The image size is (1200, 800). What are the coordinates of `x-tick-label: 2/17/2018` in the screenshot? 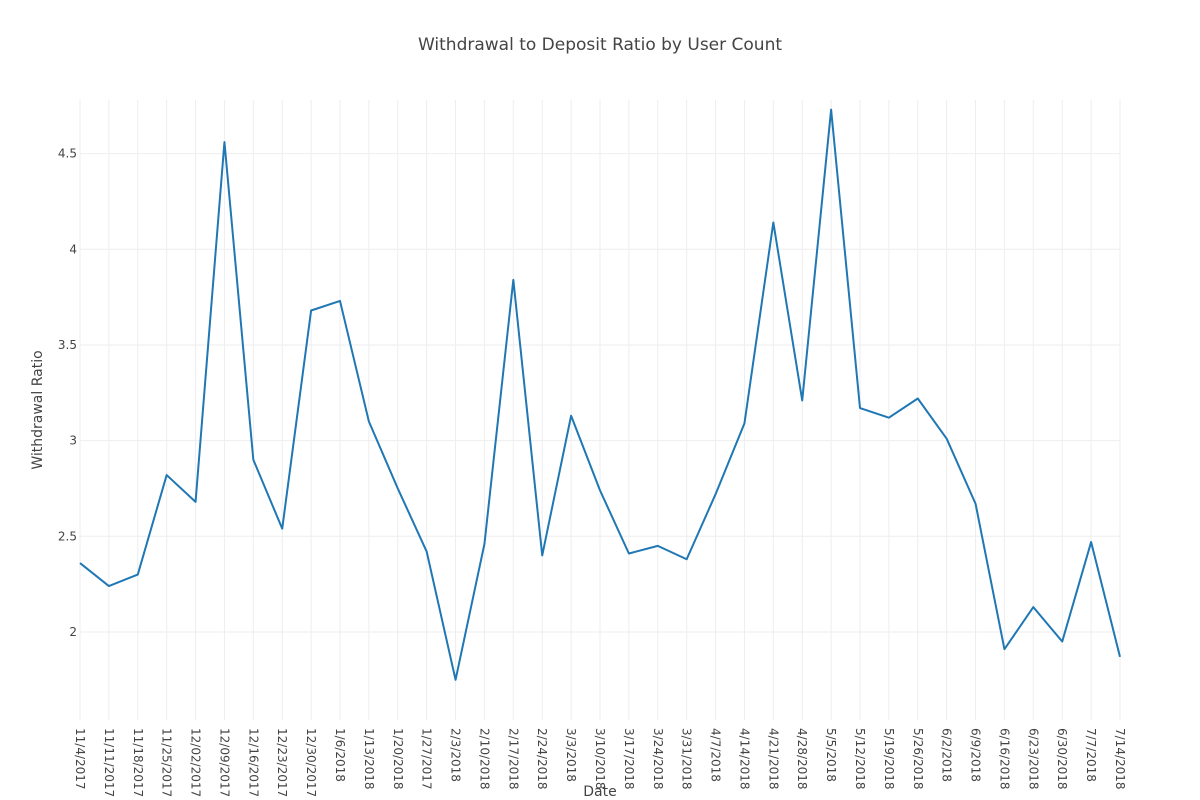 It's located at (513, 759).